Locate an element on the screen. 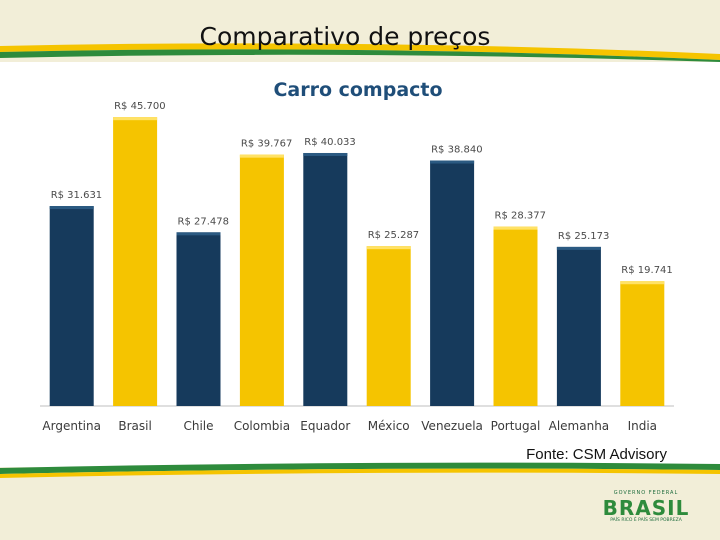 The width and height of the screenshot is (720, 540). x-tick-label: Equador is located at coordinates (325, 426).